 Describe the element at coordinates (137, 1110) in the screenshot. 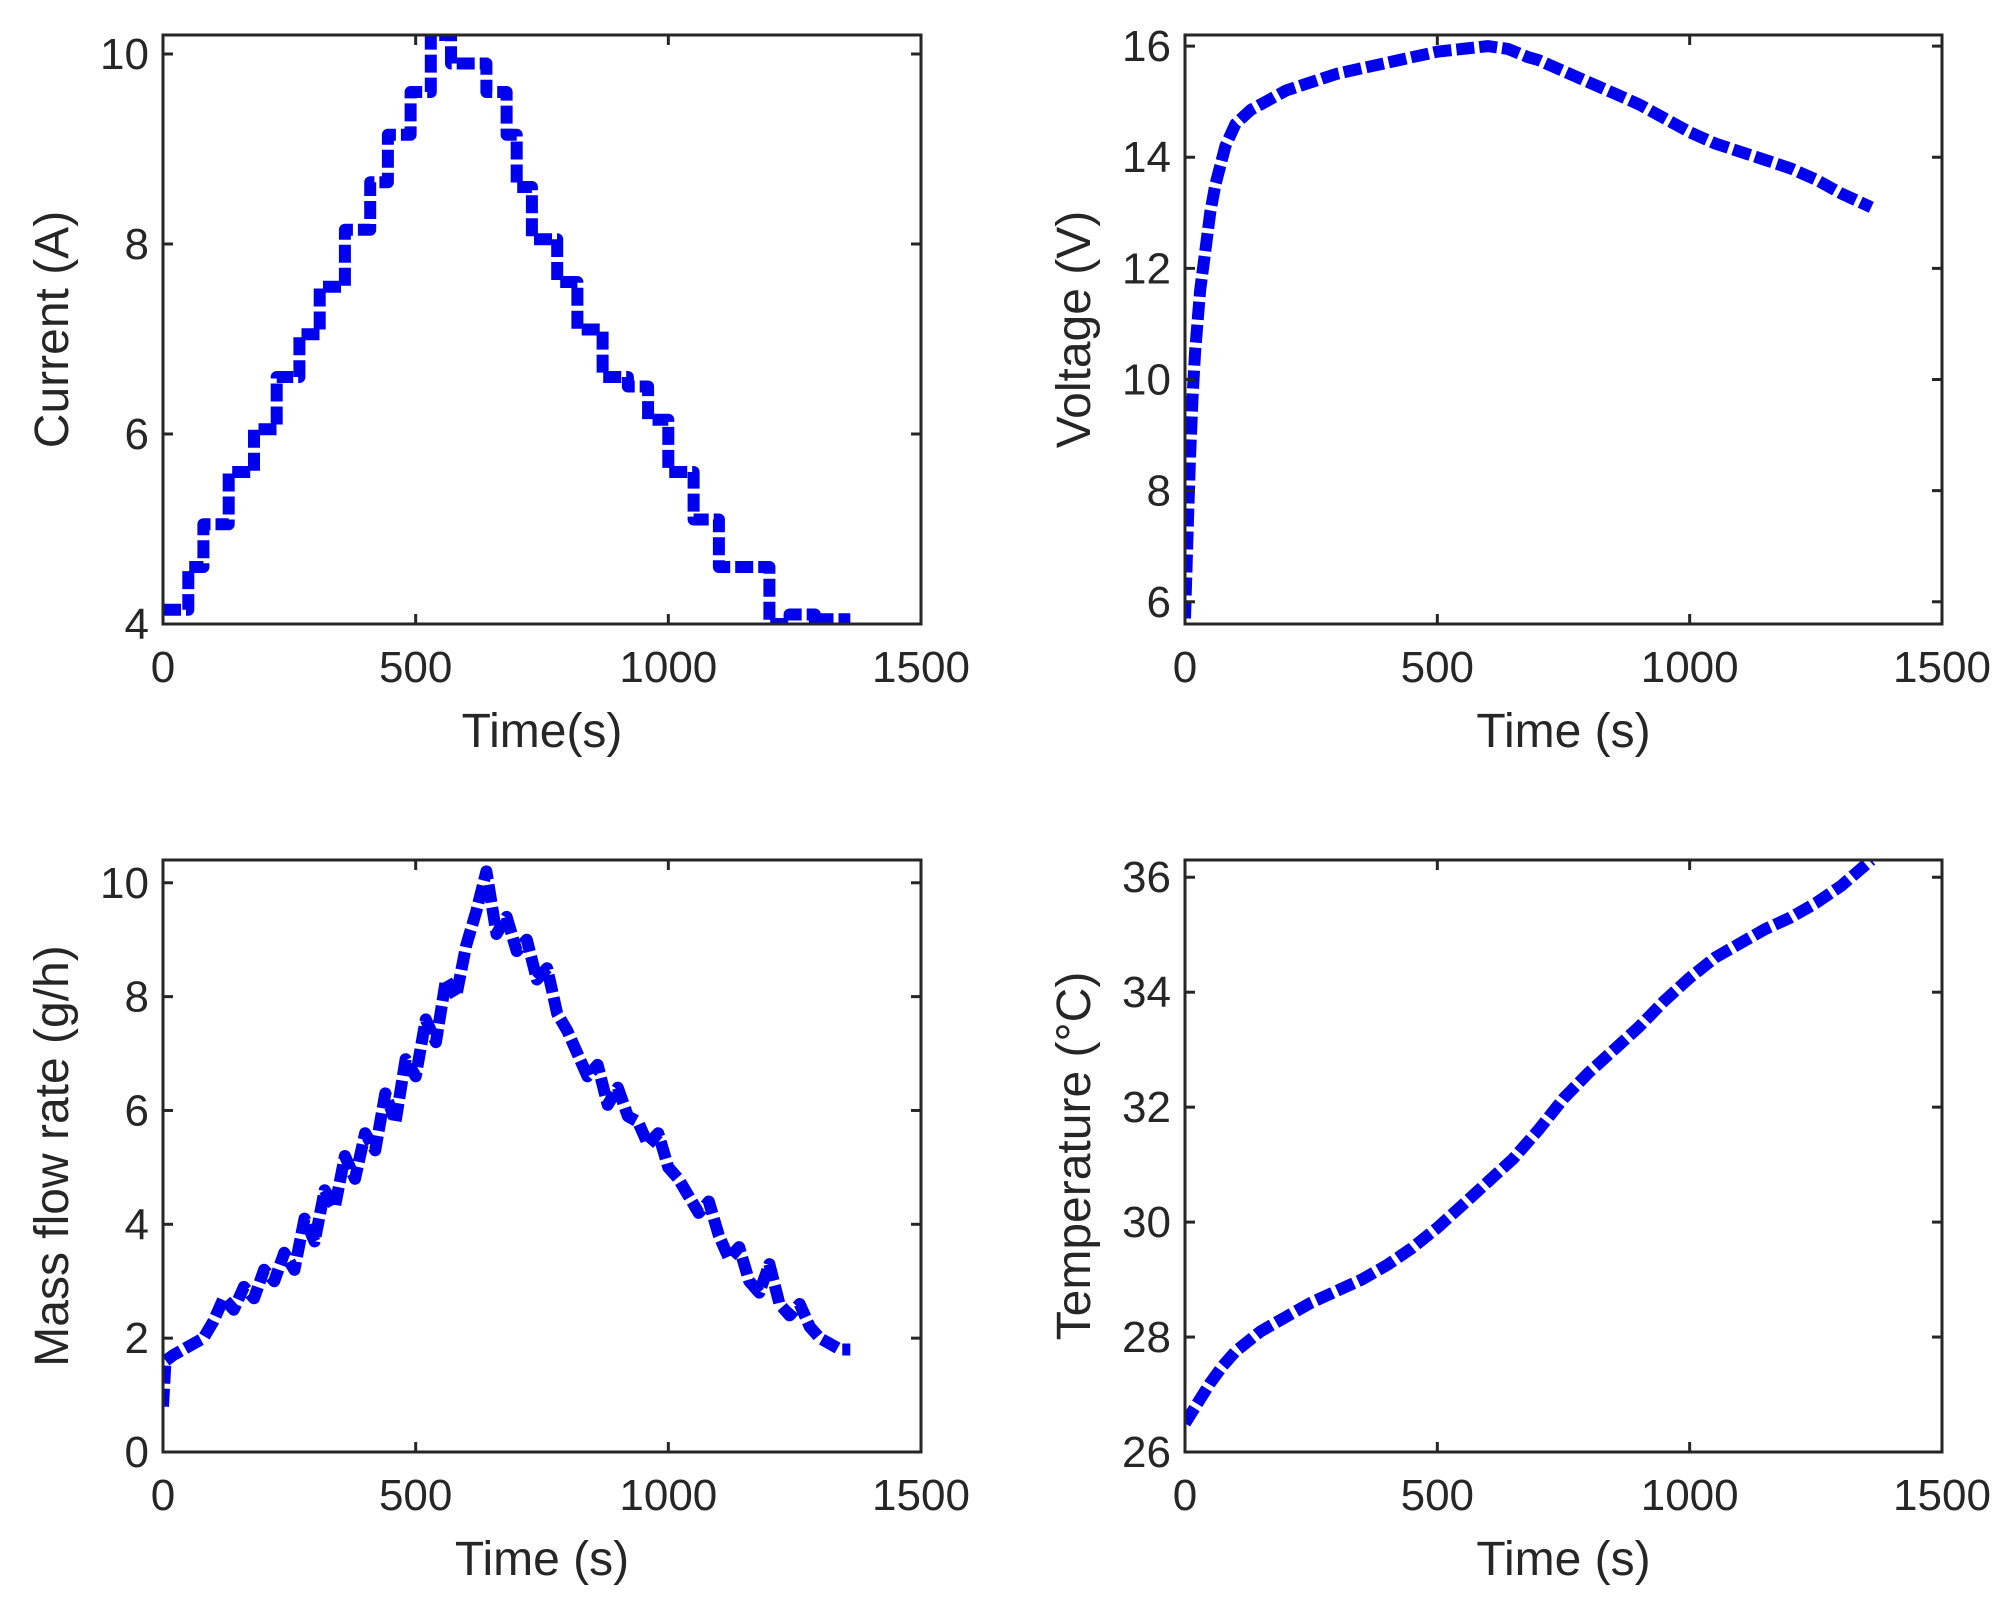

I see `y-tick-label-mass-flow-3: 6` at that location.